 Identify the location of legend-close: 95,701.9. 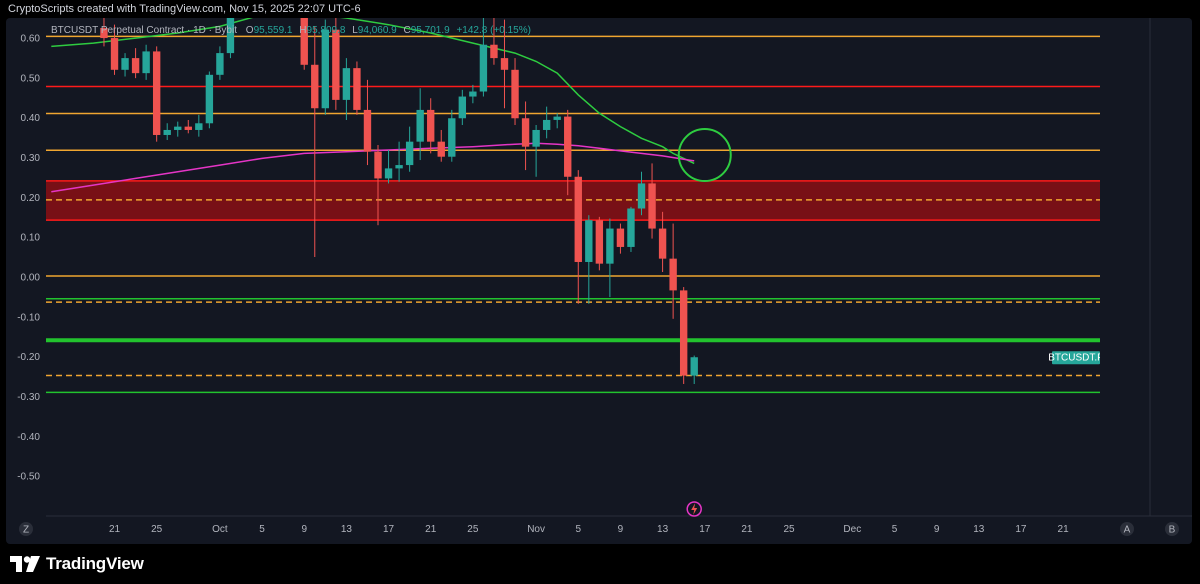
(430, 30).